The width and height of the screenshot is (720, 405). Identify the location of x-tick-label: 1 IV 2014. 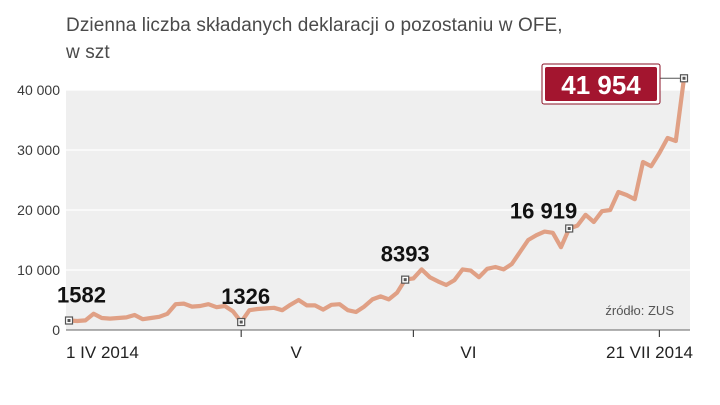
(102, 352).